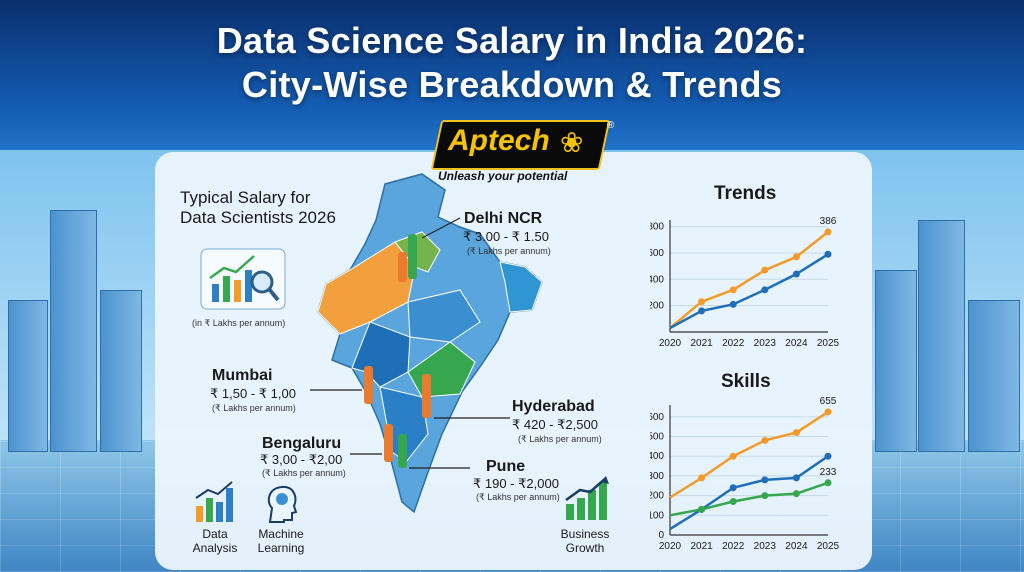  Describe the element at coordinates (657, 476) in the screenshot. I see `y-tick-label: 300` at that location.